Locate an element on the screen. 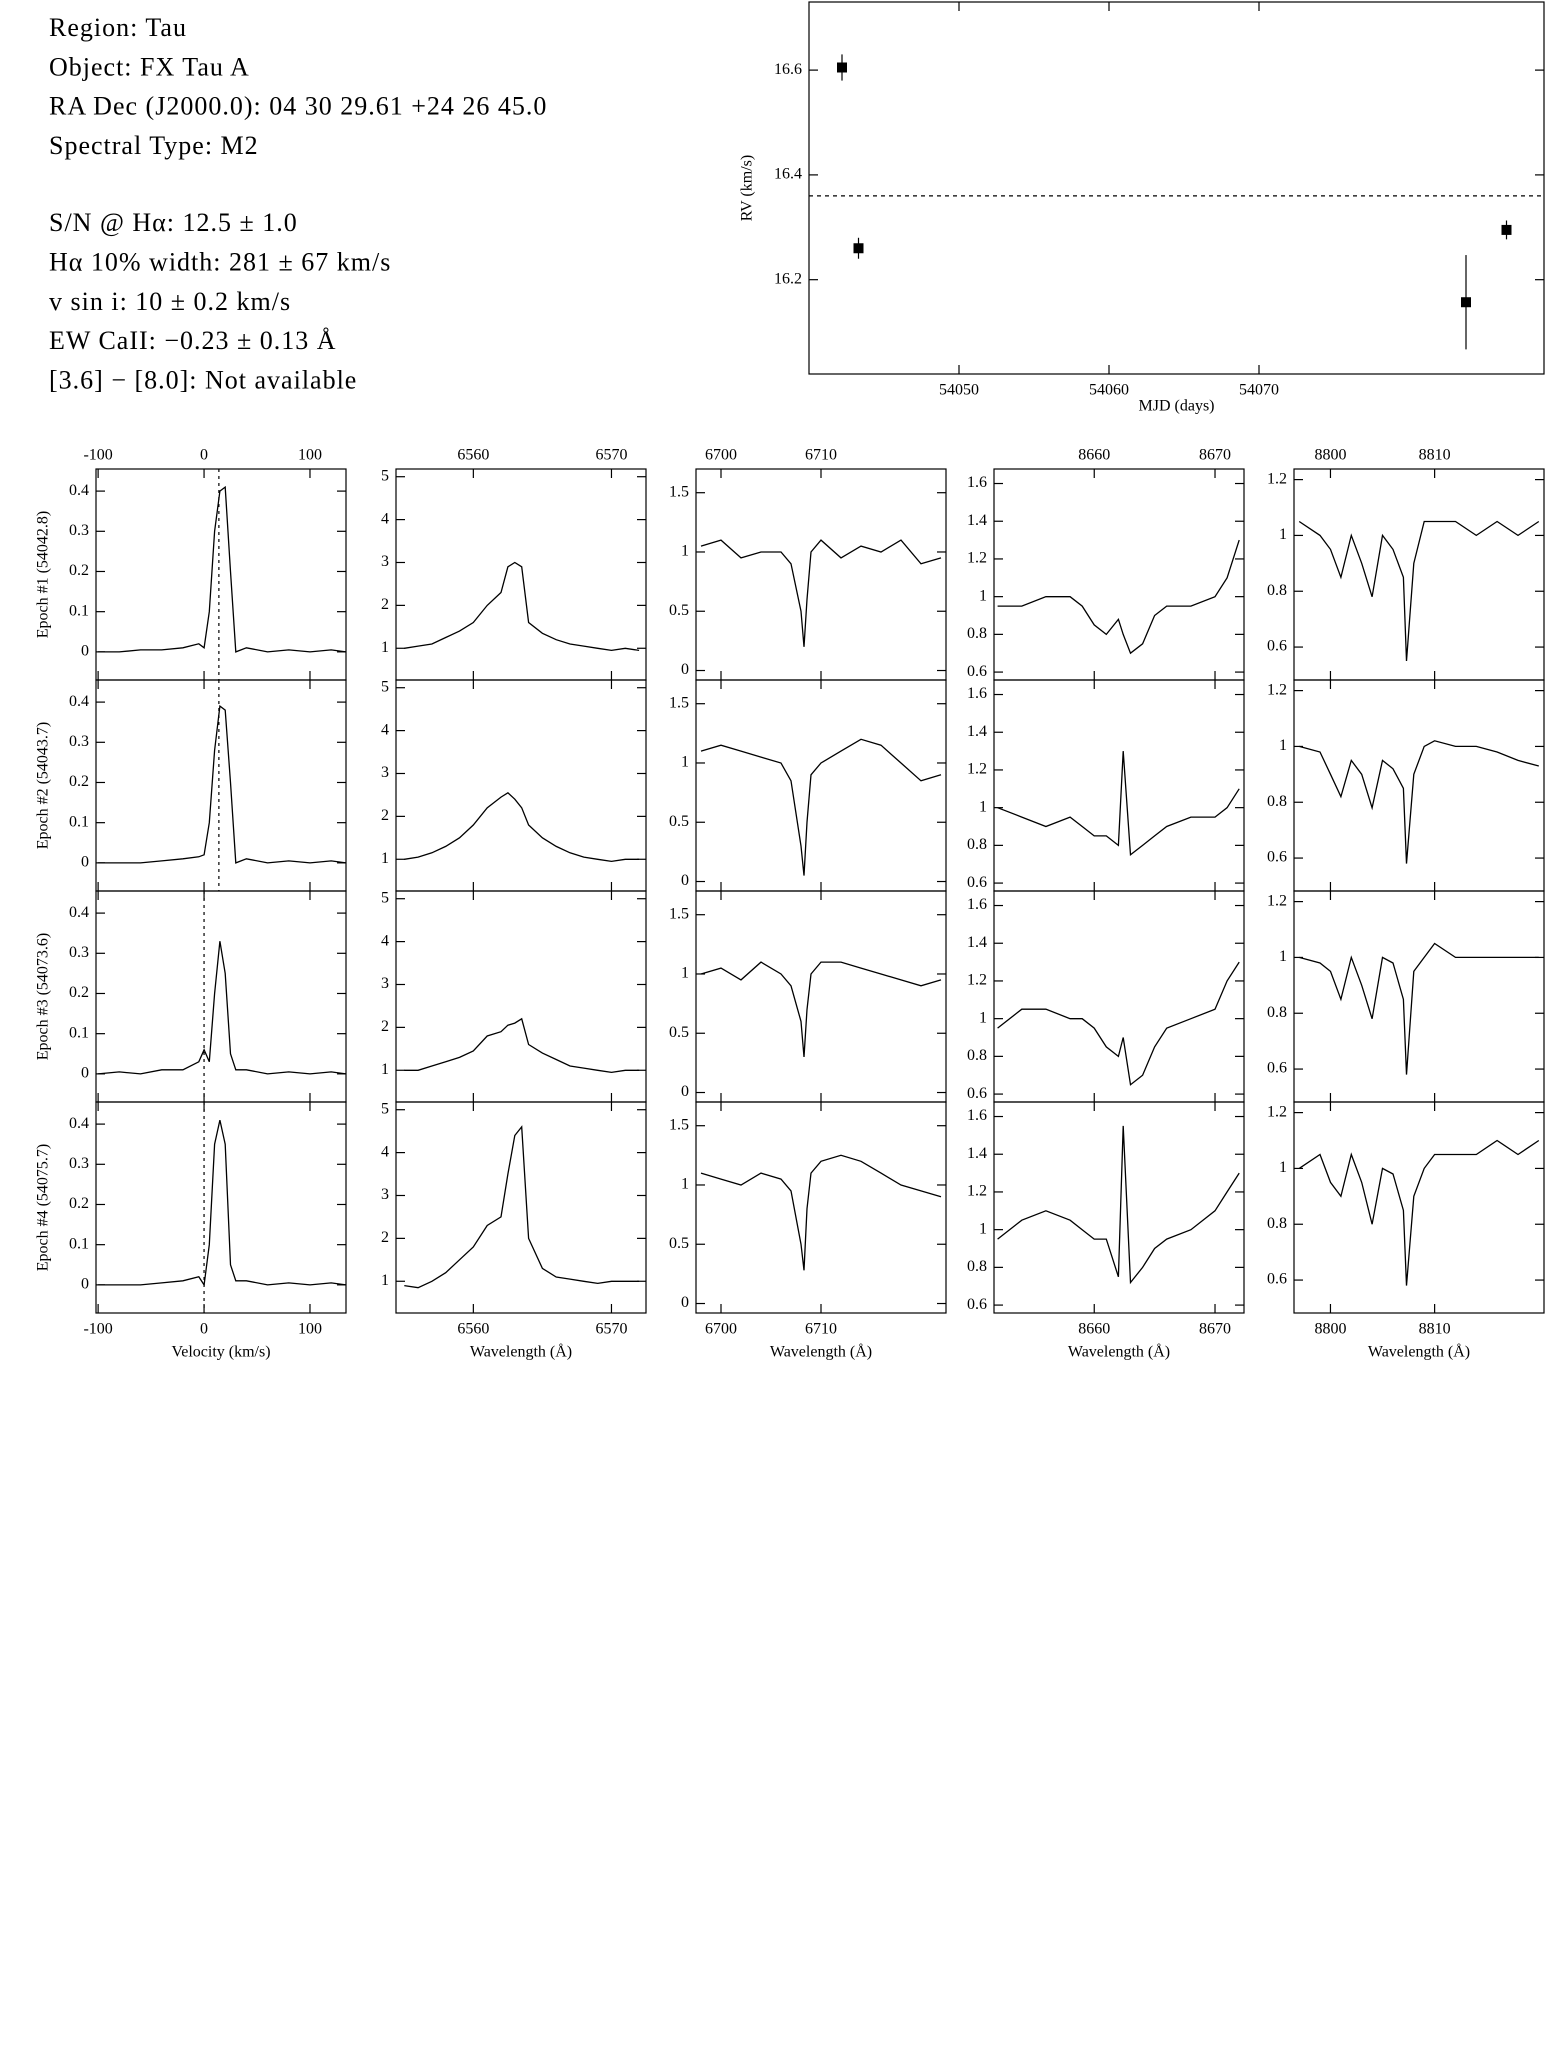 The width and height of the screenshot is (1547, 2069). x-tick-label: 54060 is located at coordinates (1109, 390).